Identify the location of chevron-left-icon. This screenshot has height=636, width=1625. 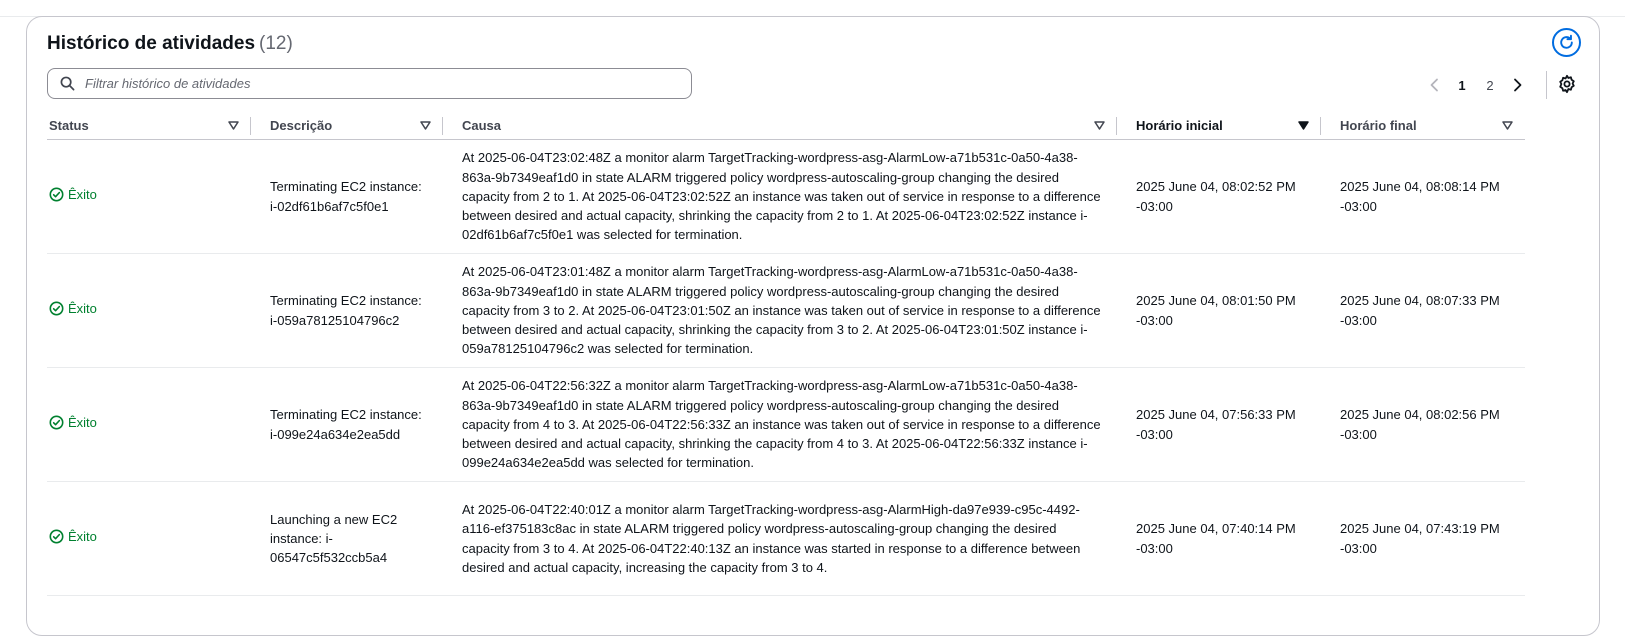
(1434, 85).